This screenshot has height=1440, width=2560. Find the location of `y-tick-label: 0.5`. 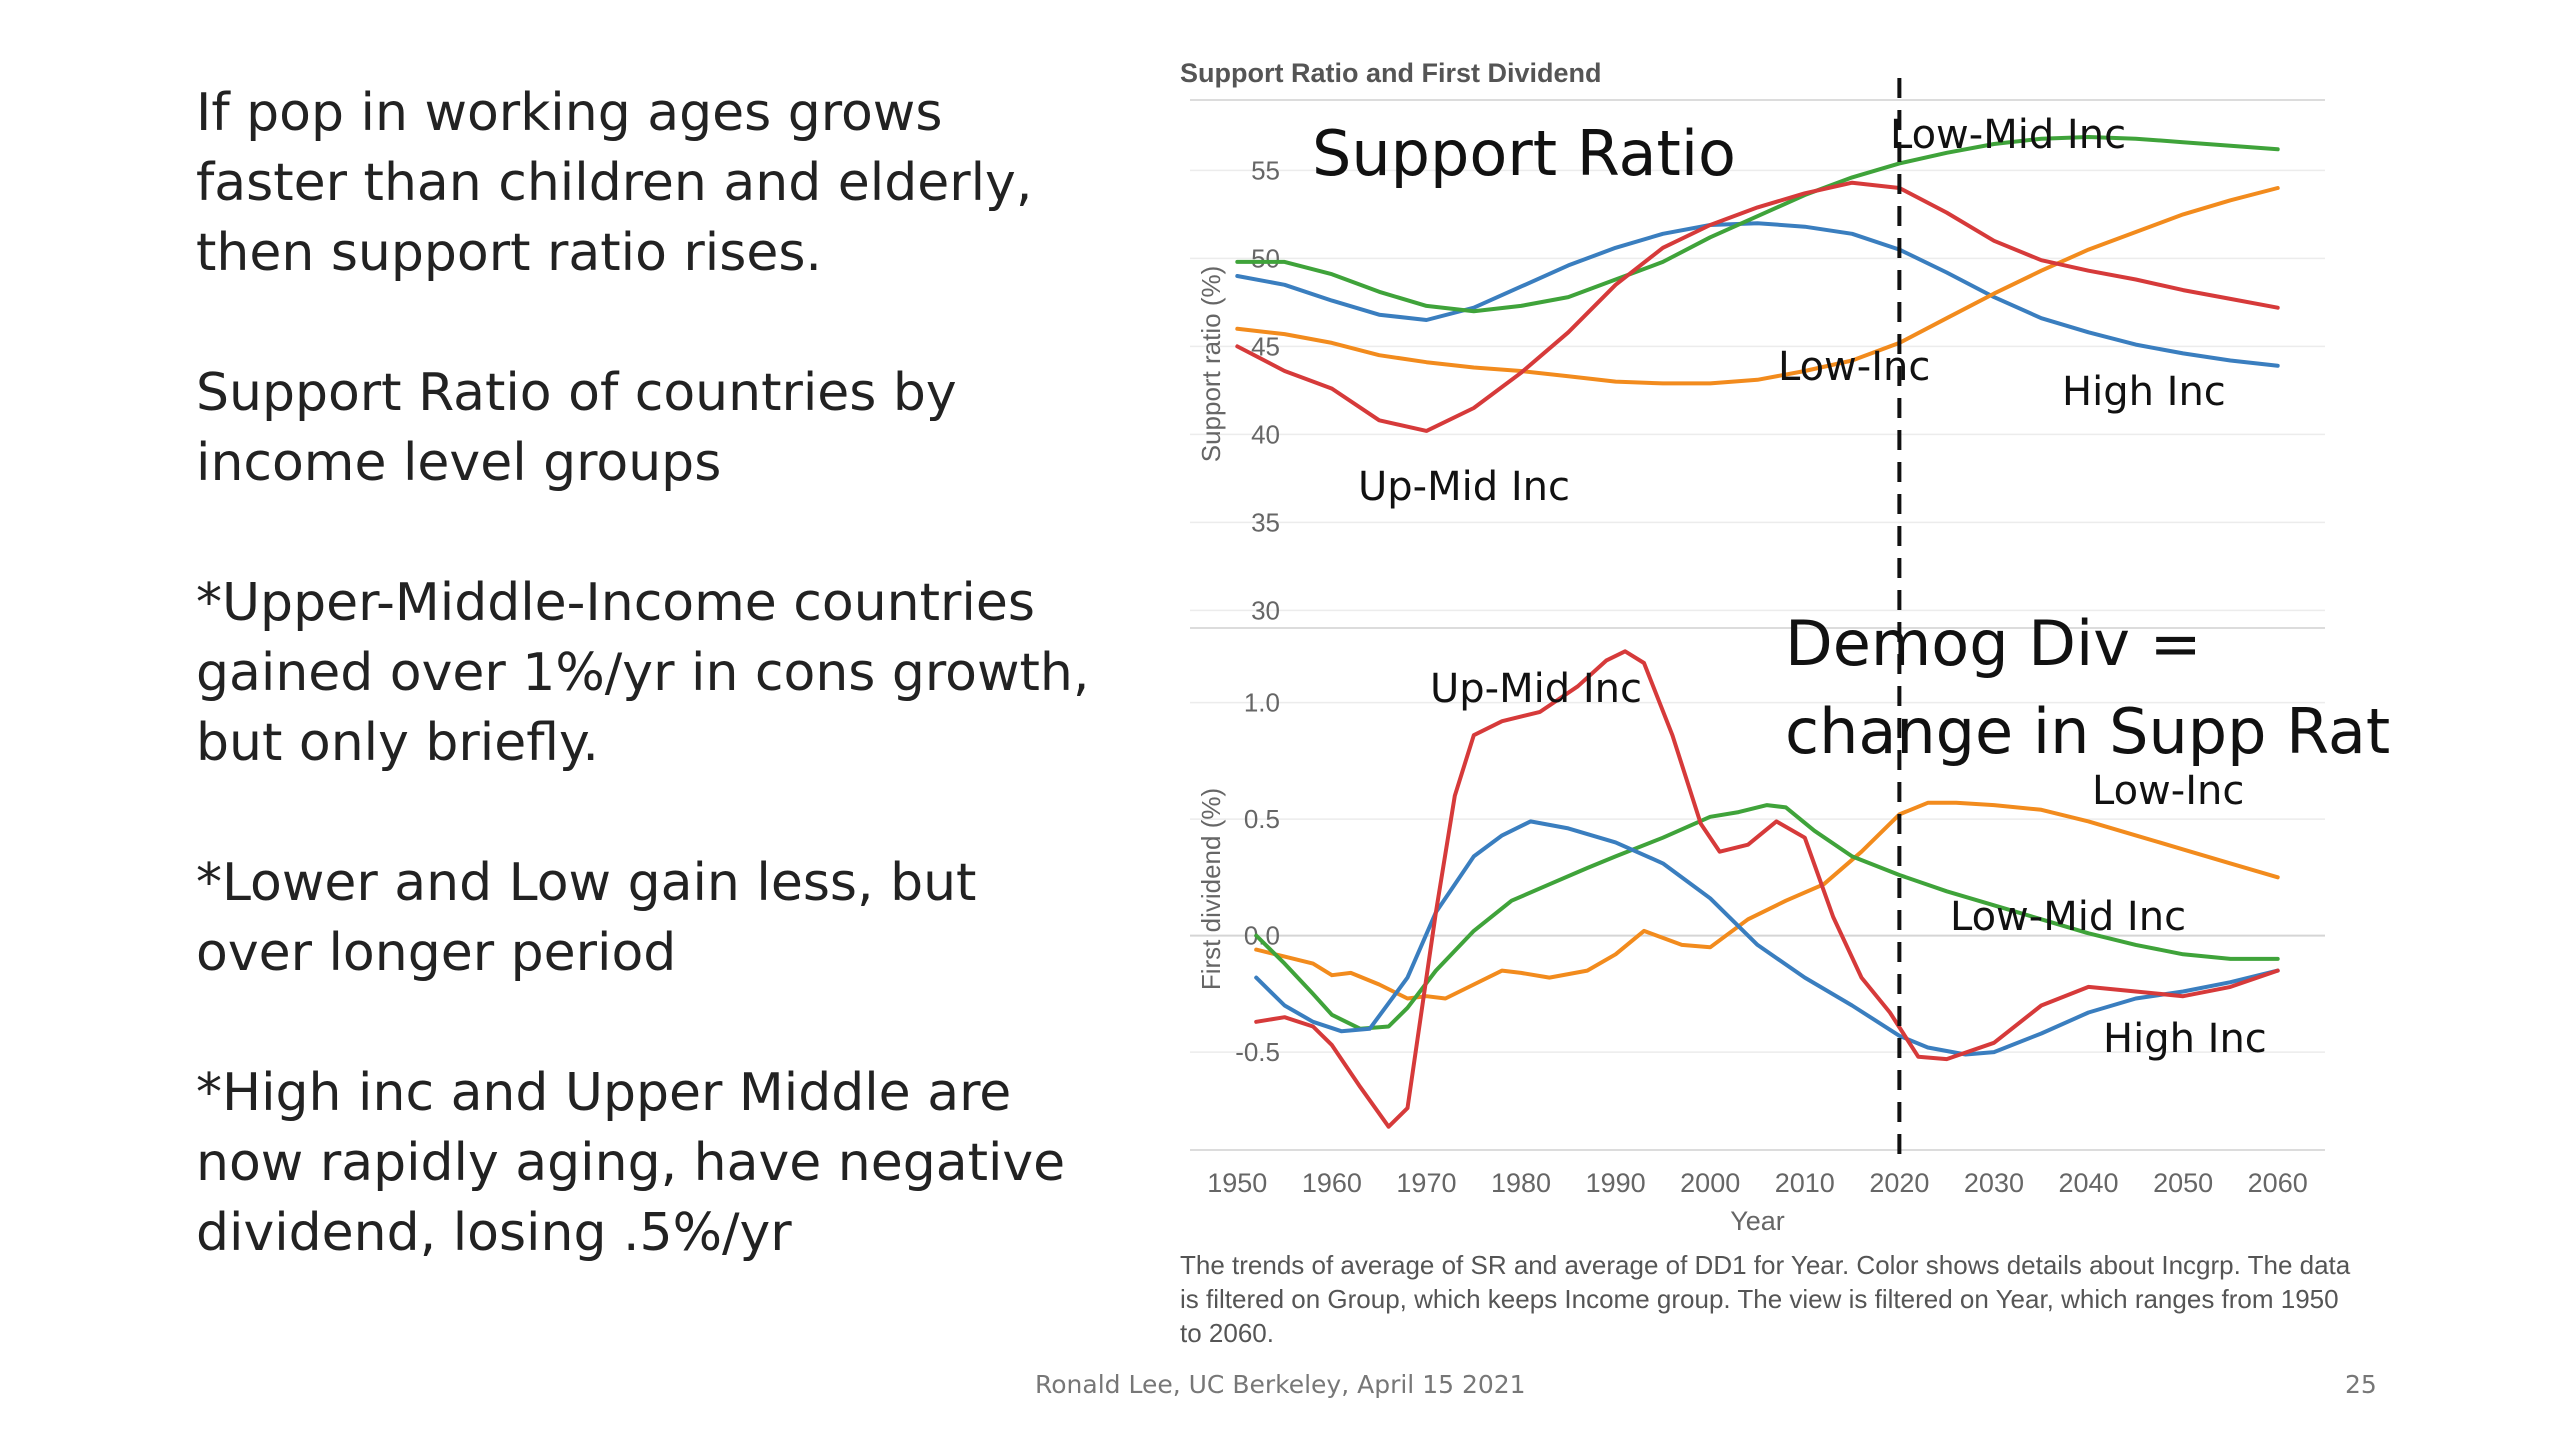

y-tick-label: 0.5 is located at coordinates (1262, 819).